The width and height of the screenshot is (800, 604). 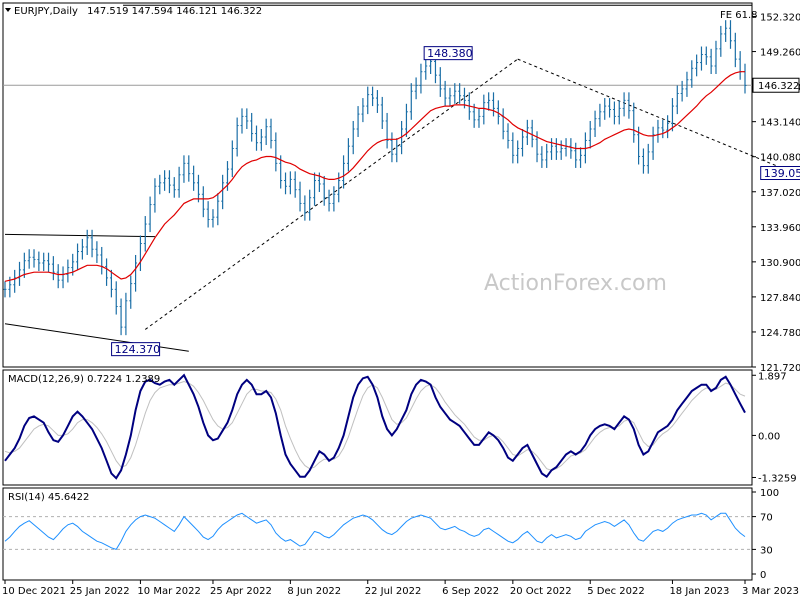 What do you see at coordinates (46, 11) in the screenshot?
I see `symbol-label: EURJPY,Daily` at bounding box center [46, 11].